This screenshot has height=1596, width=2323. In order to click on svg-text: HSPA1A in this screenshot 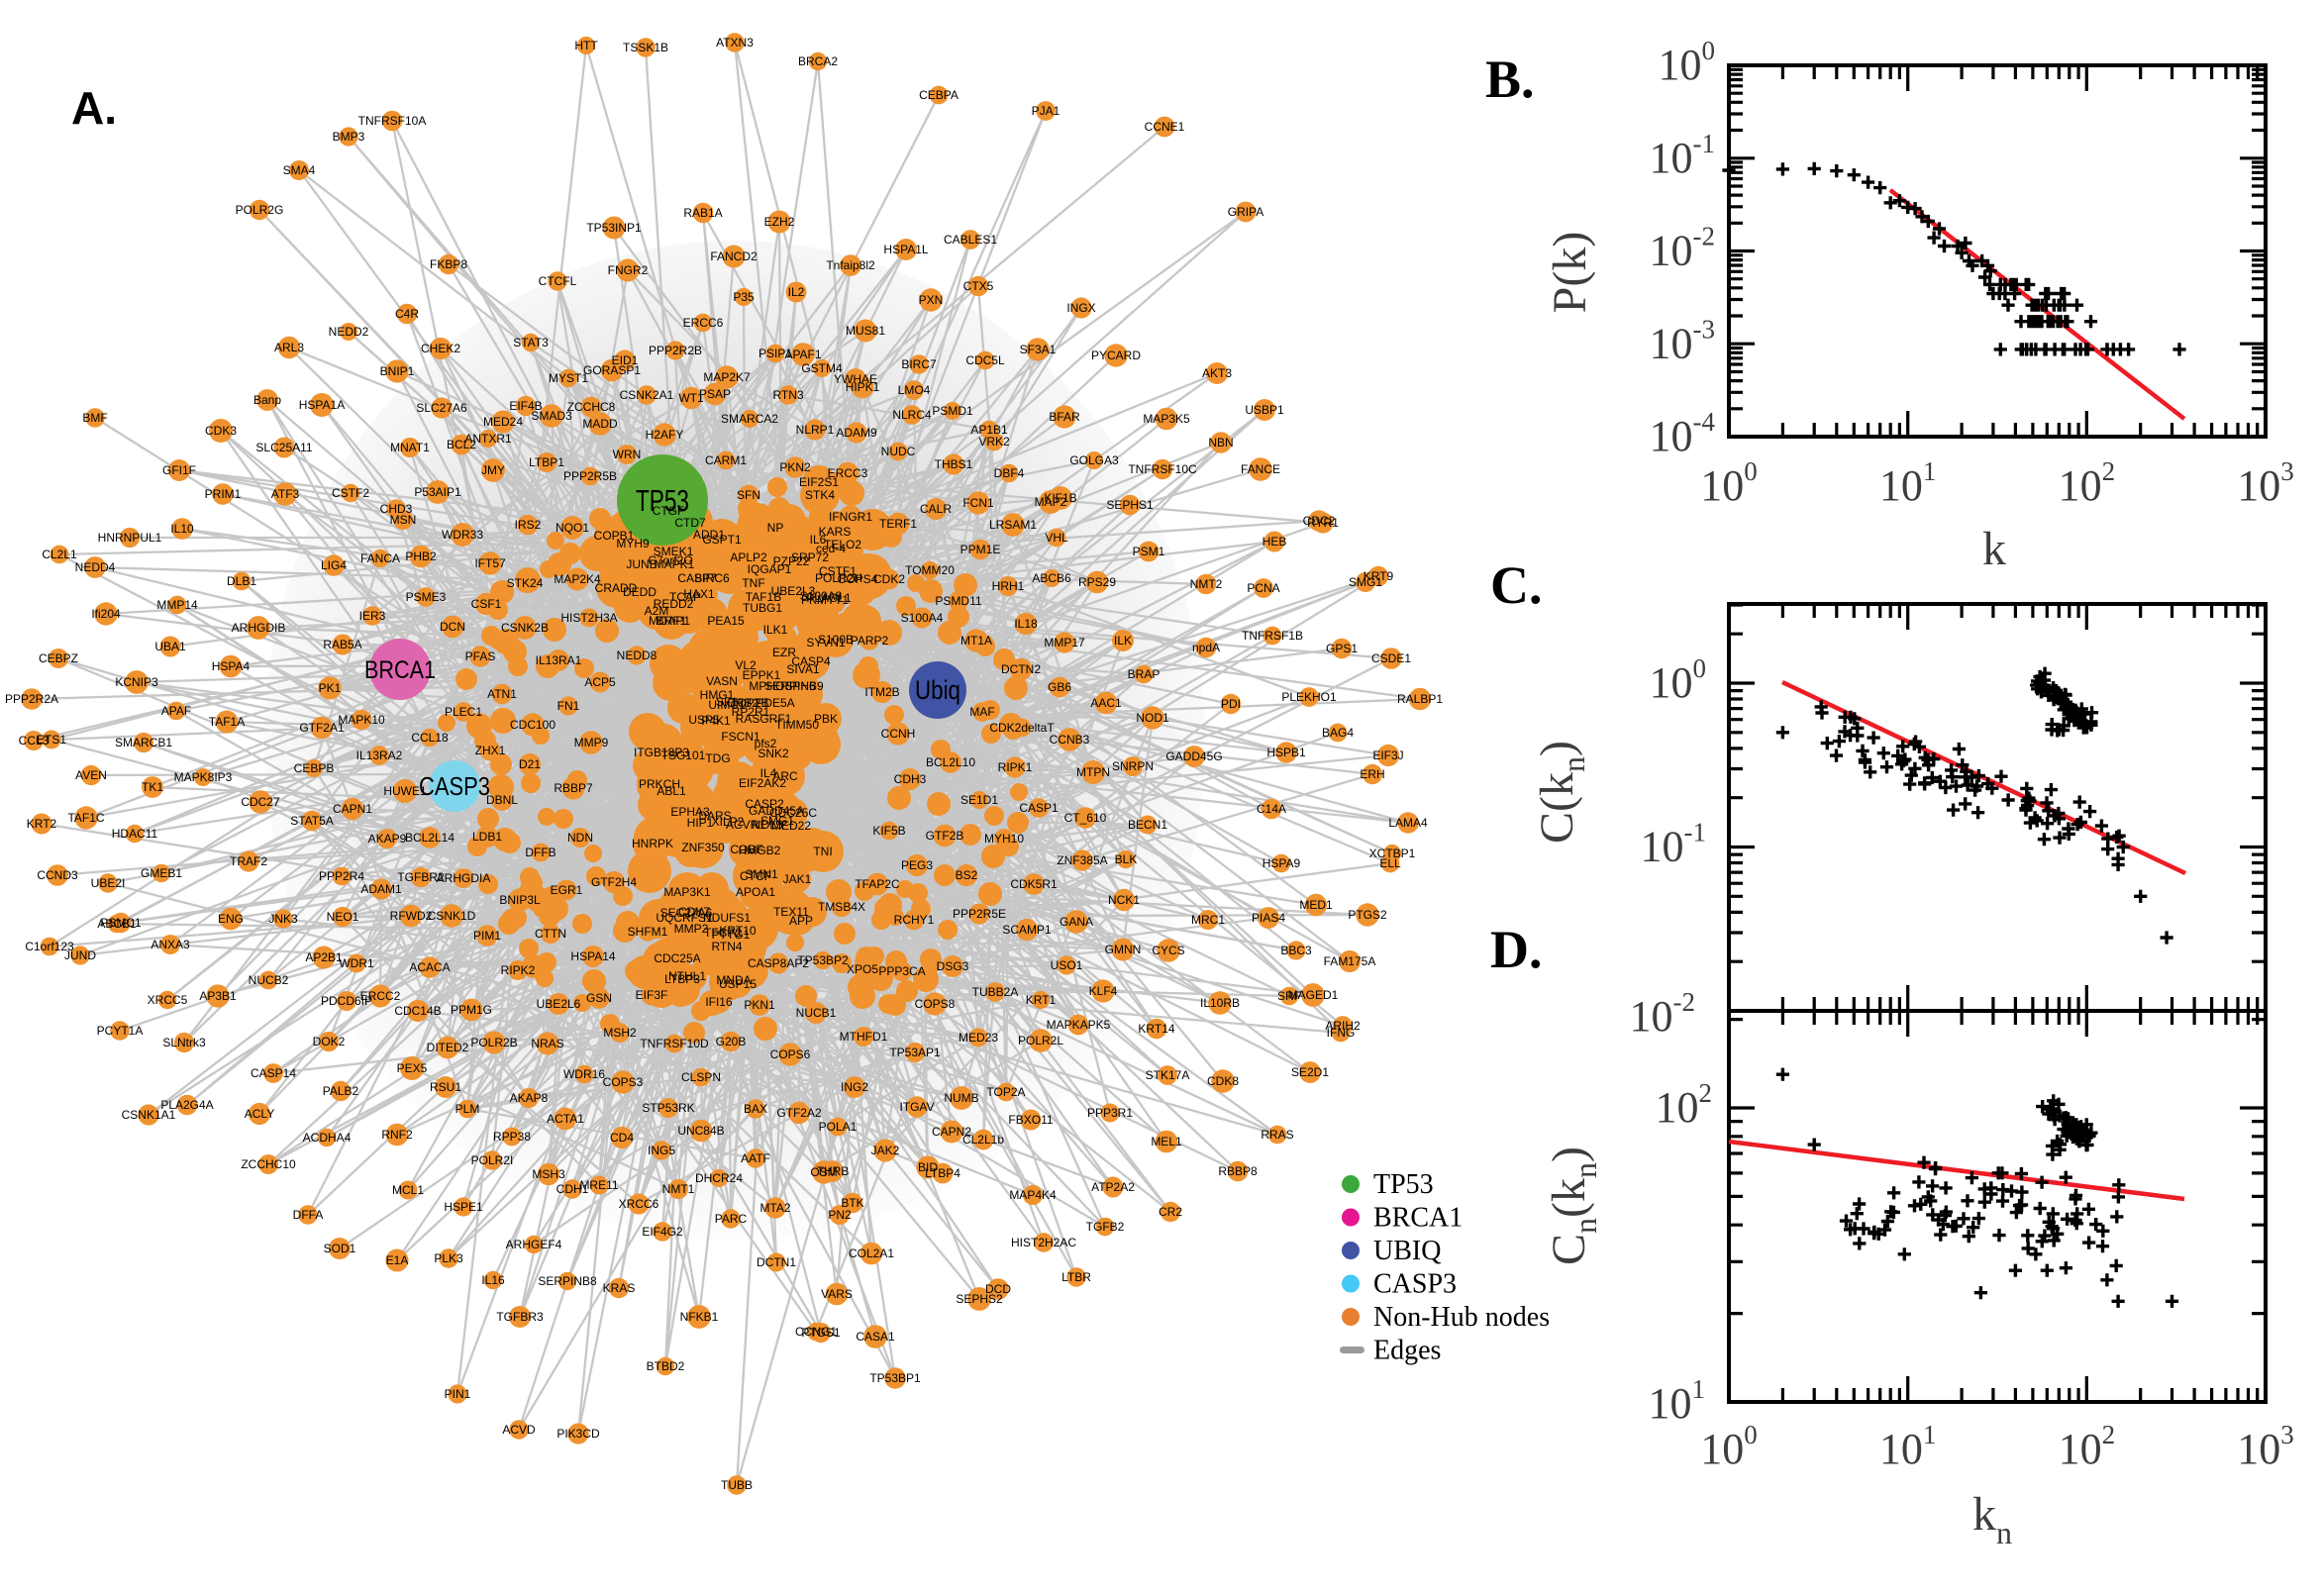, I will do `click(322, 405)`.